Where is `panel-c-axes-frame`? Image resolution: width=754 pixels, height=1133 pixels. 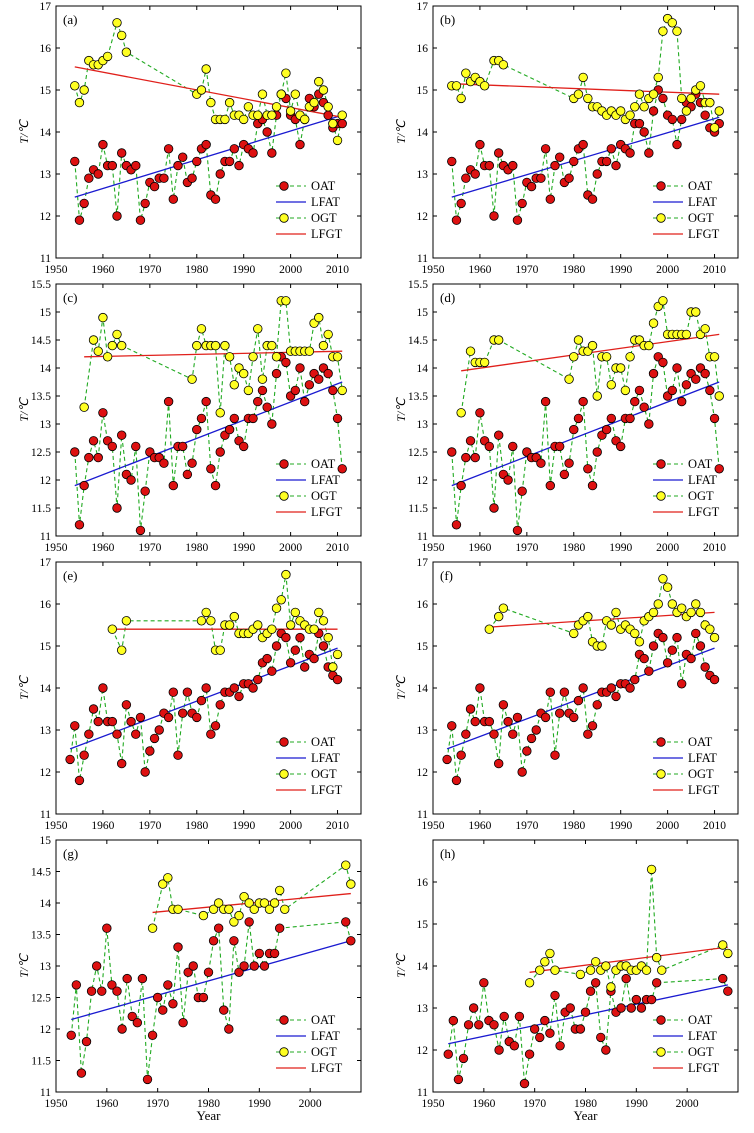
panel-c-axes-frame is located at coordinates (208, 410).